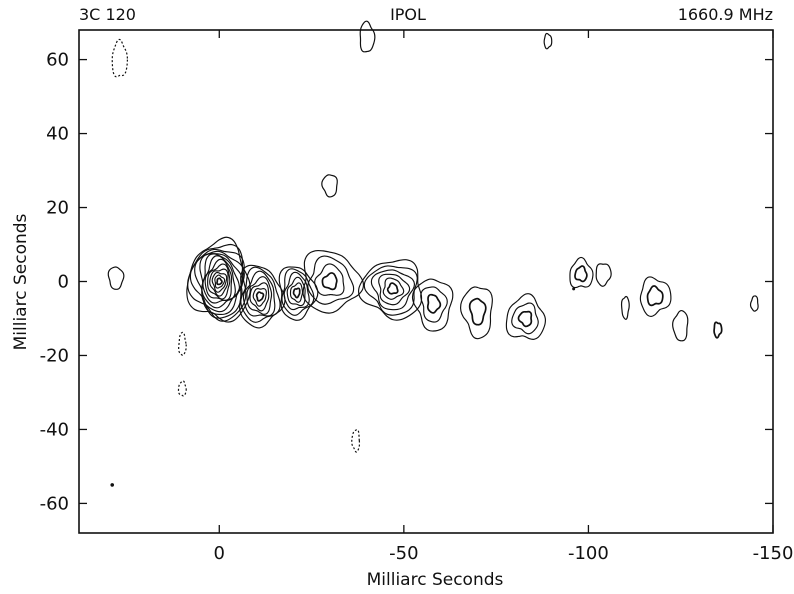 This screenshot has height=594, width=794. What do you see at coordinates (21, 281) in the screenshot?
I see `y-axis-title: Milliarc Seconds` at bounding box center [21, 281].